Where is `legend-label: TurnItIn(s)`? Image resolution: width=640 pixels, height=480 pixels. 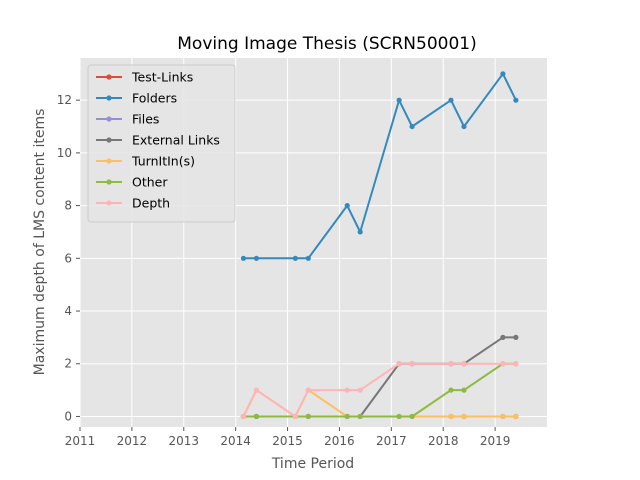 legend-label: TurnItIn(s) is located at coordinates (163, 161).